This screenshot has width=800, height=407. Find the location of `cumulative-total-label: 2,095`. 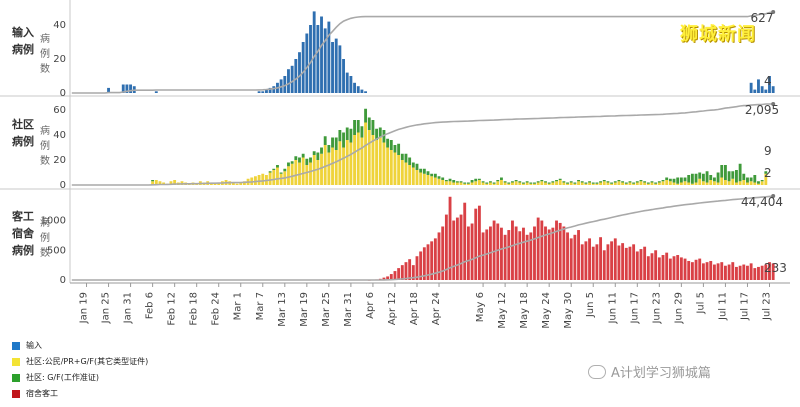

cumulative-total-label: 2,095 is located at coordinates (762, 110).